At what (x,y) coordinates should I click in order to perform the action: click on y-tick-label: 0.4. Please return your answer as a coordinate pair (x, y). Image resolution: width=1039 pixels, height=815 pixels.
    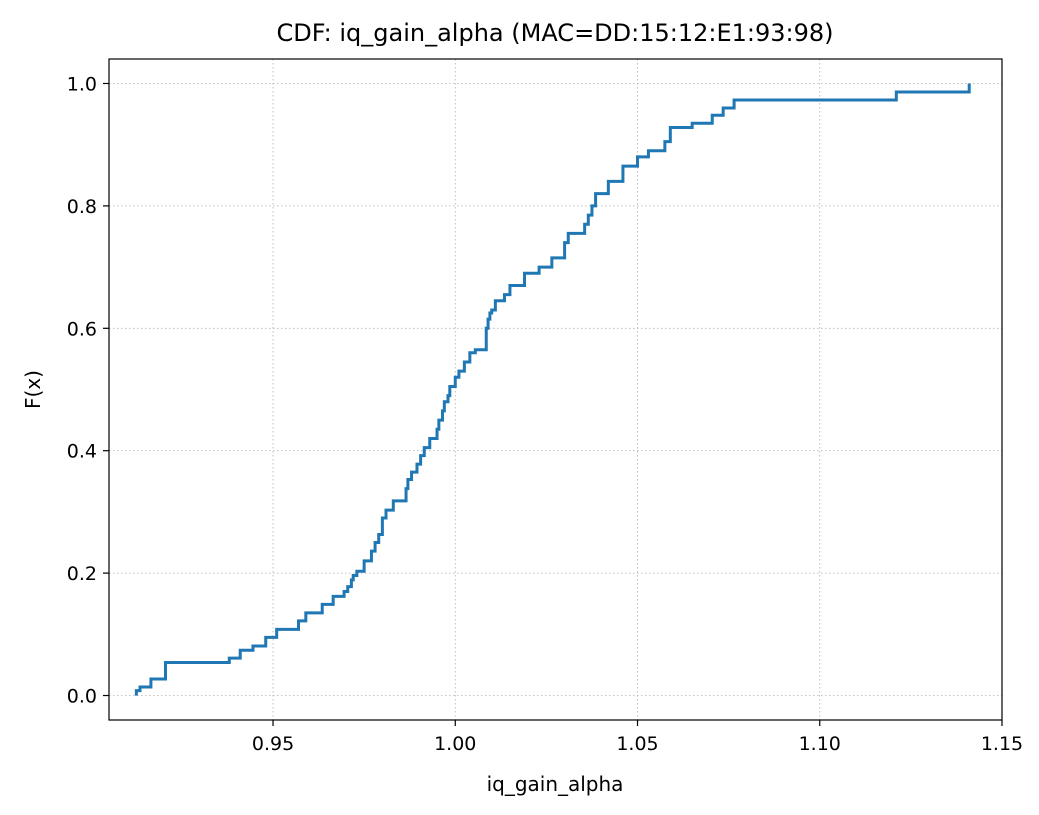
    Looking at the image, I should click on (82, 452).